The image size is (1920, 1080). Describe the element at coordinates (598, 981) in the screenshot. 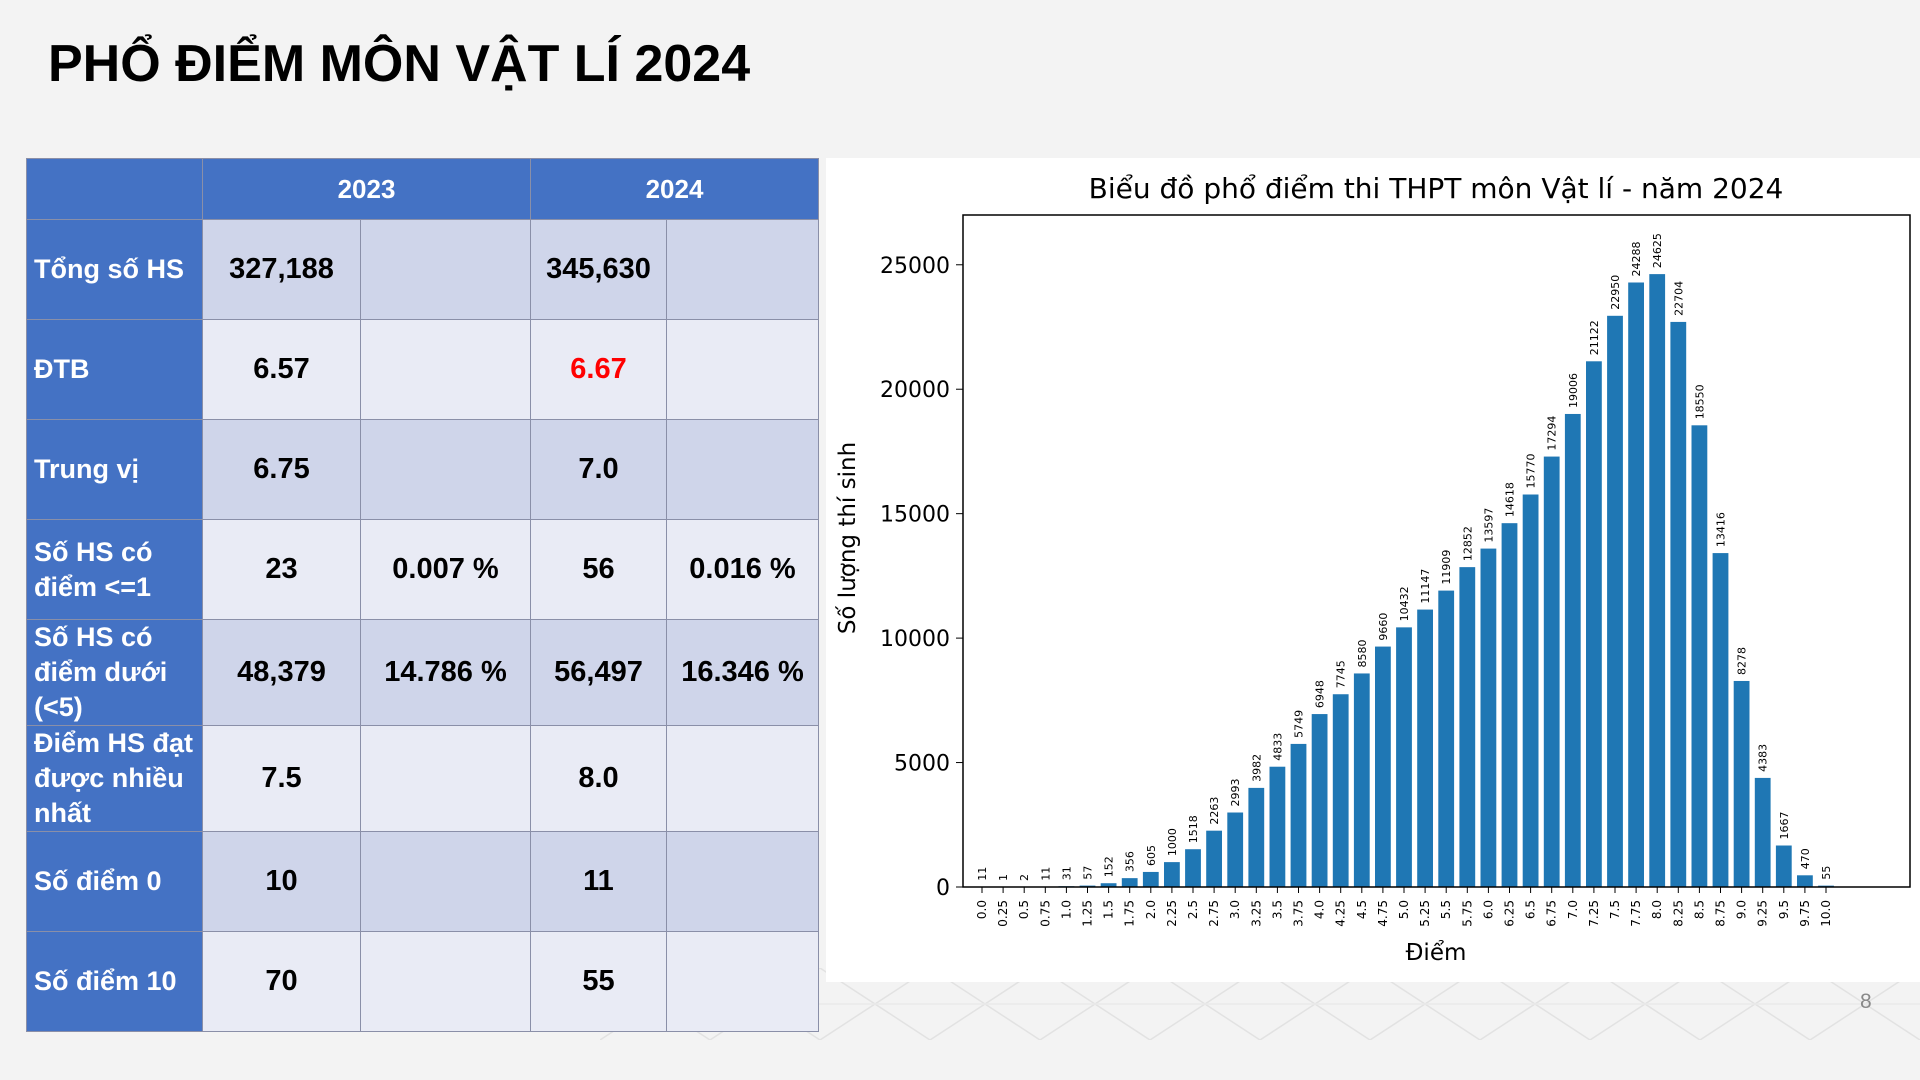

I see `cell-value-2024: 55` at that location.